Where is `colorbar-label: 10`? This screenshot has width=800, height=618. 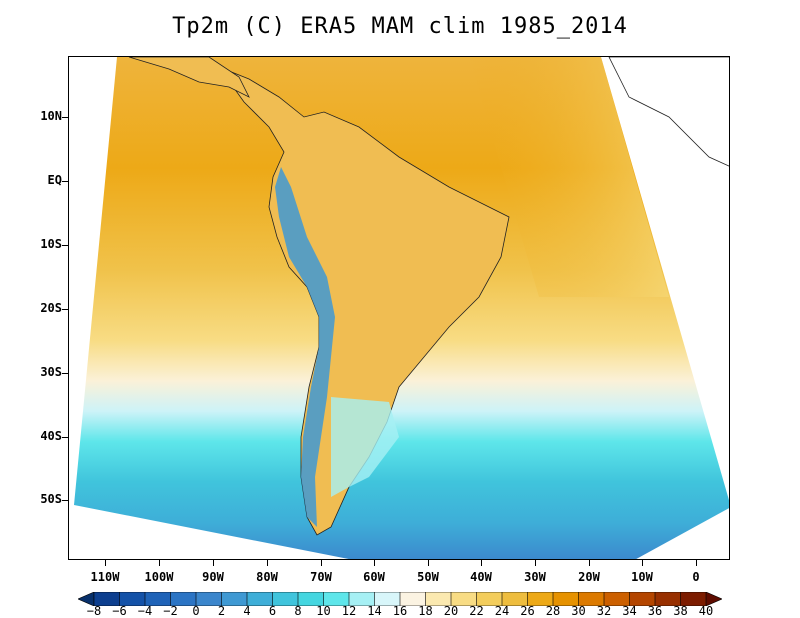
colorbar-label: 10 is located at coordinates (323, 611).